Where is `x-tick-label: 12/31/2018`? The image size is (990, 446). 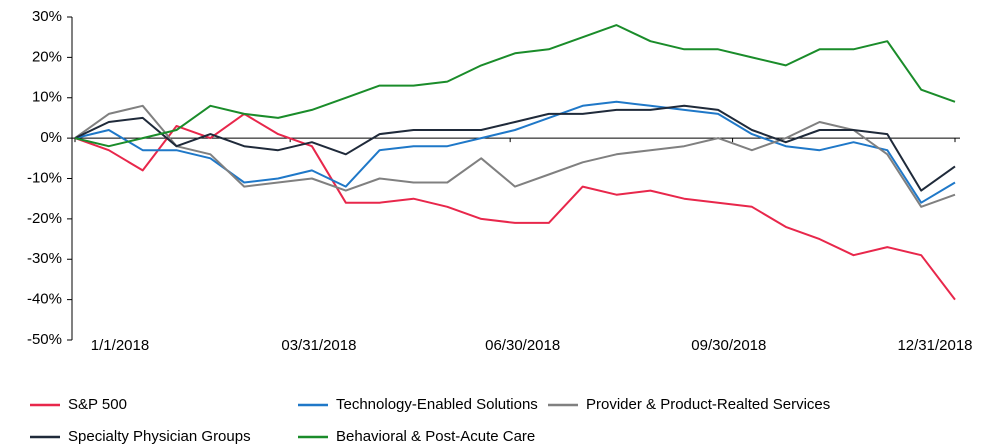 x-tick-label: 12/31/2018 is located at coordinates (934, 345).